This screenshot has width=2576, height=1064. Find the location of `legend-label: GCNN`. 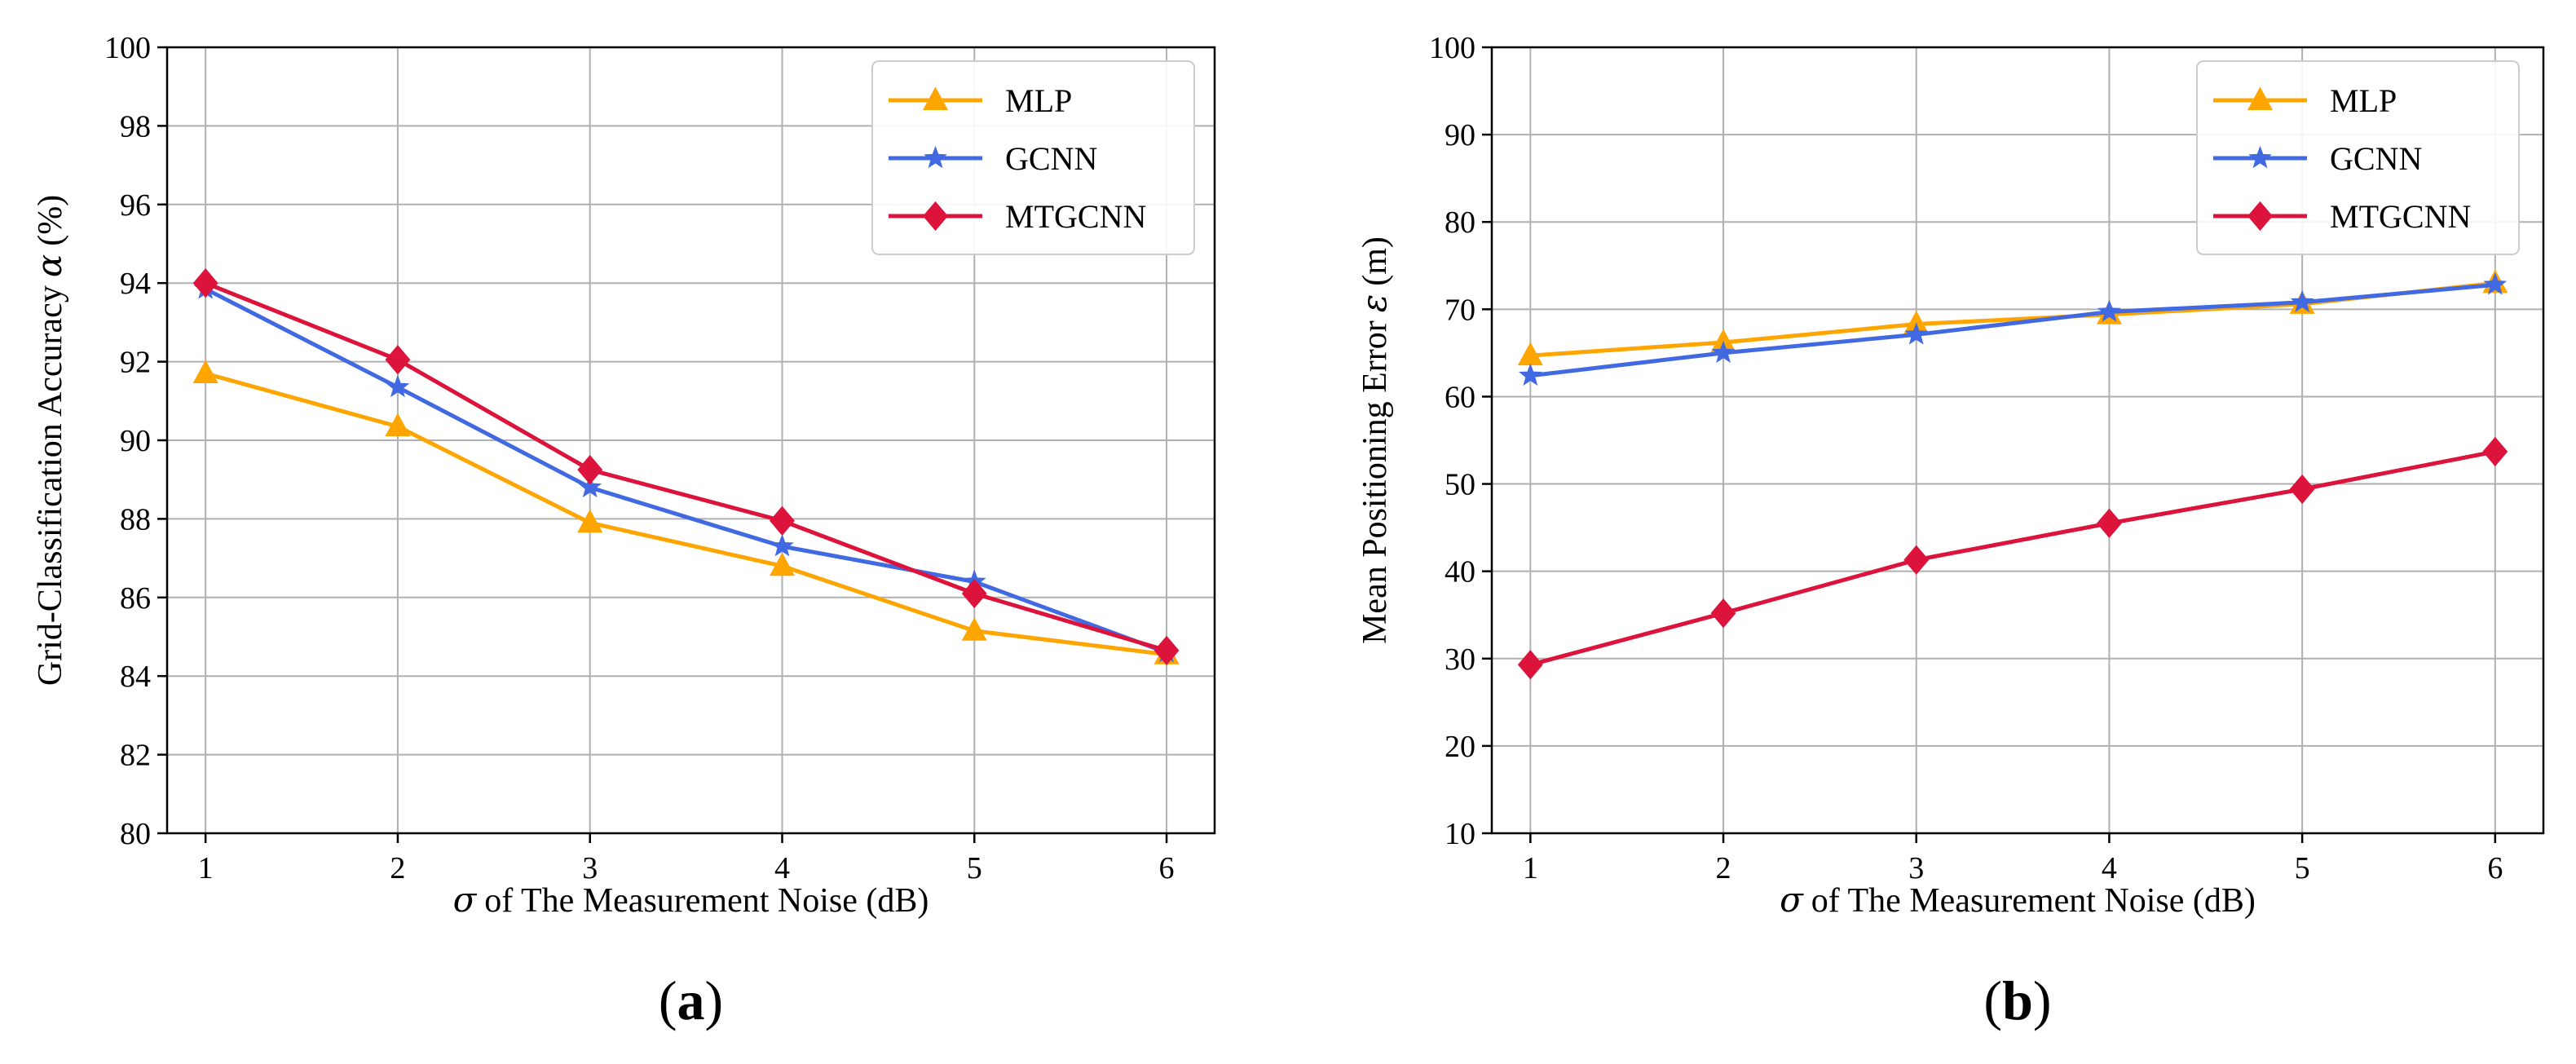

legend-label: GCNN is located at coordinates (1051, 158).